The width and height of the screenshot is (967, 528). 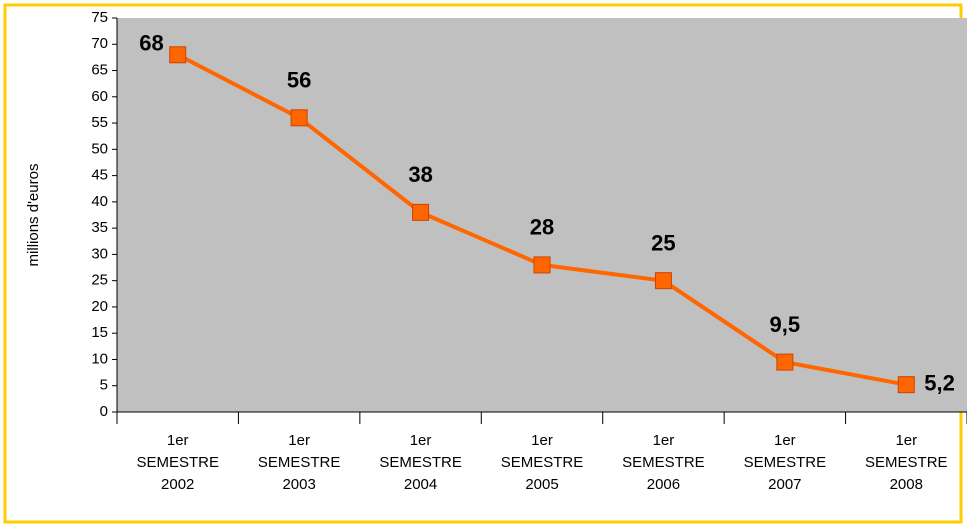 What do you see at coordinates (906, 484) in the screenshot?
I see `x-tick-label: 2008` at bounding box center [906, 484].